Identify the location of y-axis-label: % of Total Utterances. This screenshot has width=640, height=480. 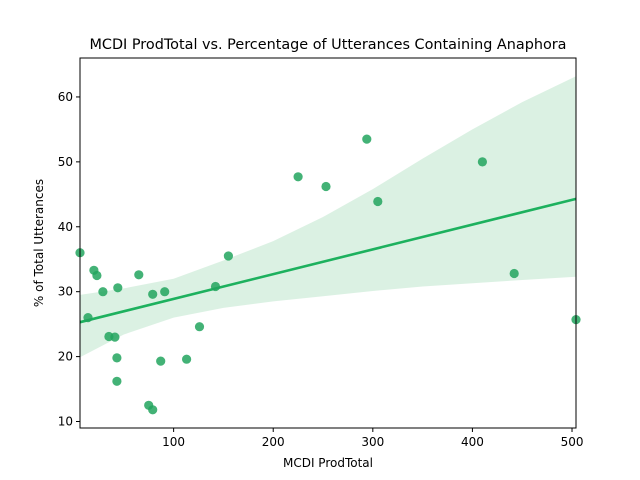
(39, 243).